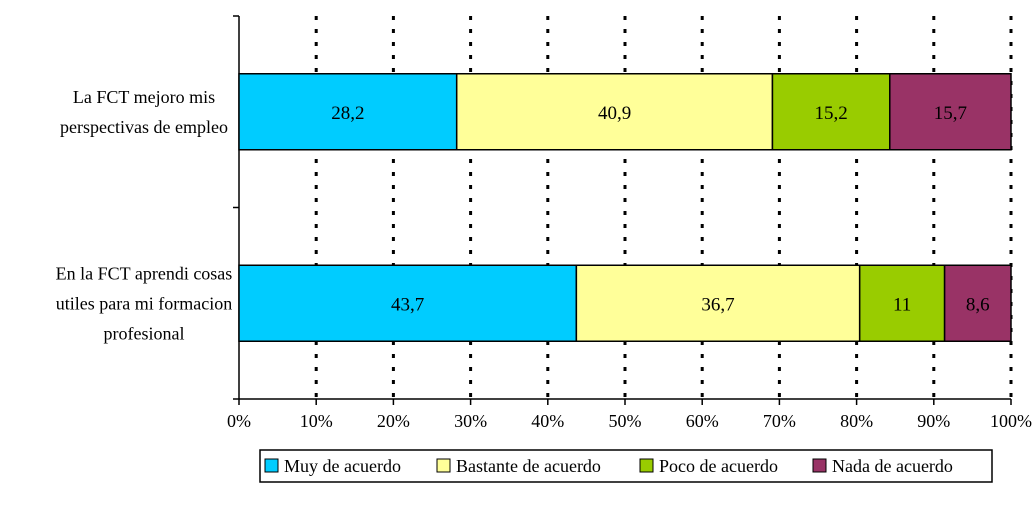 This screenshot has height=507, width=1035. What do you see at coordinates (779, 421) in the screenshot?
I see `x-tick-label: 70%` at bounding box center [779, 421].